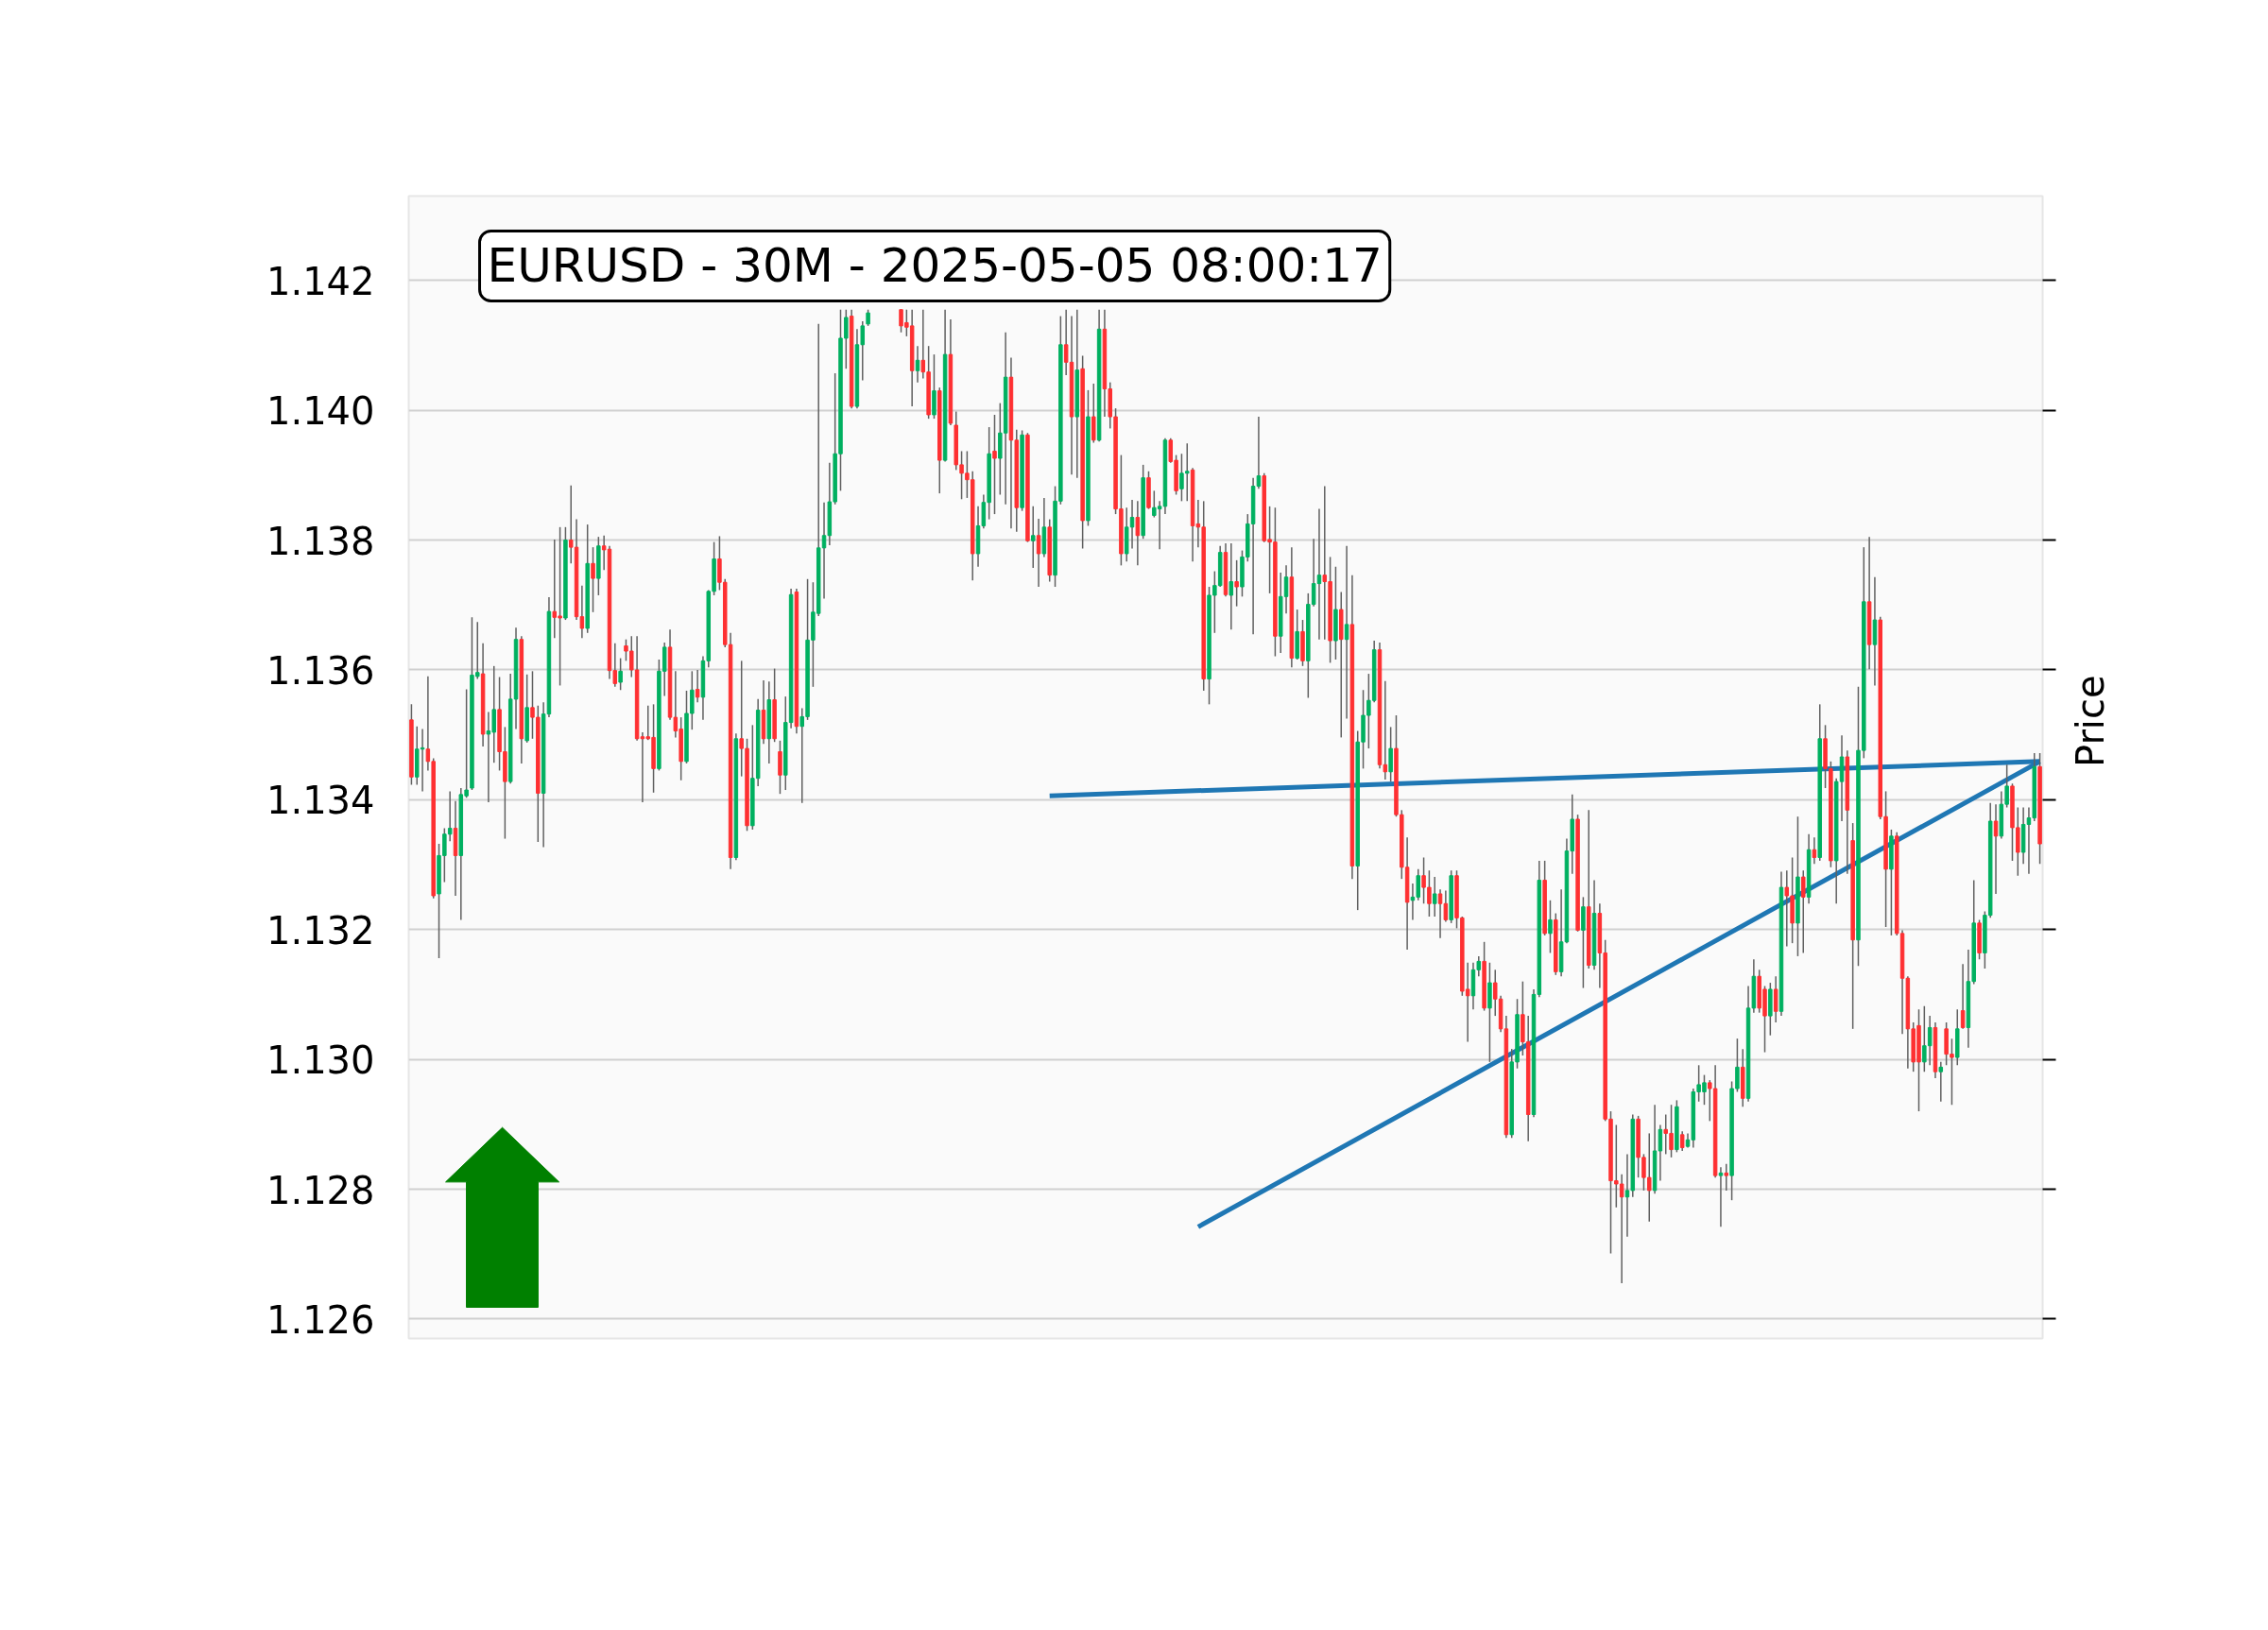 The image size is (2268, 1630). I want to click on y-tick-label: 1.130, so click(320, 1061).